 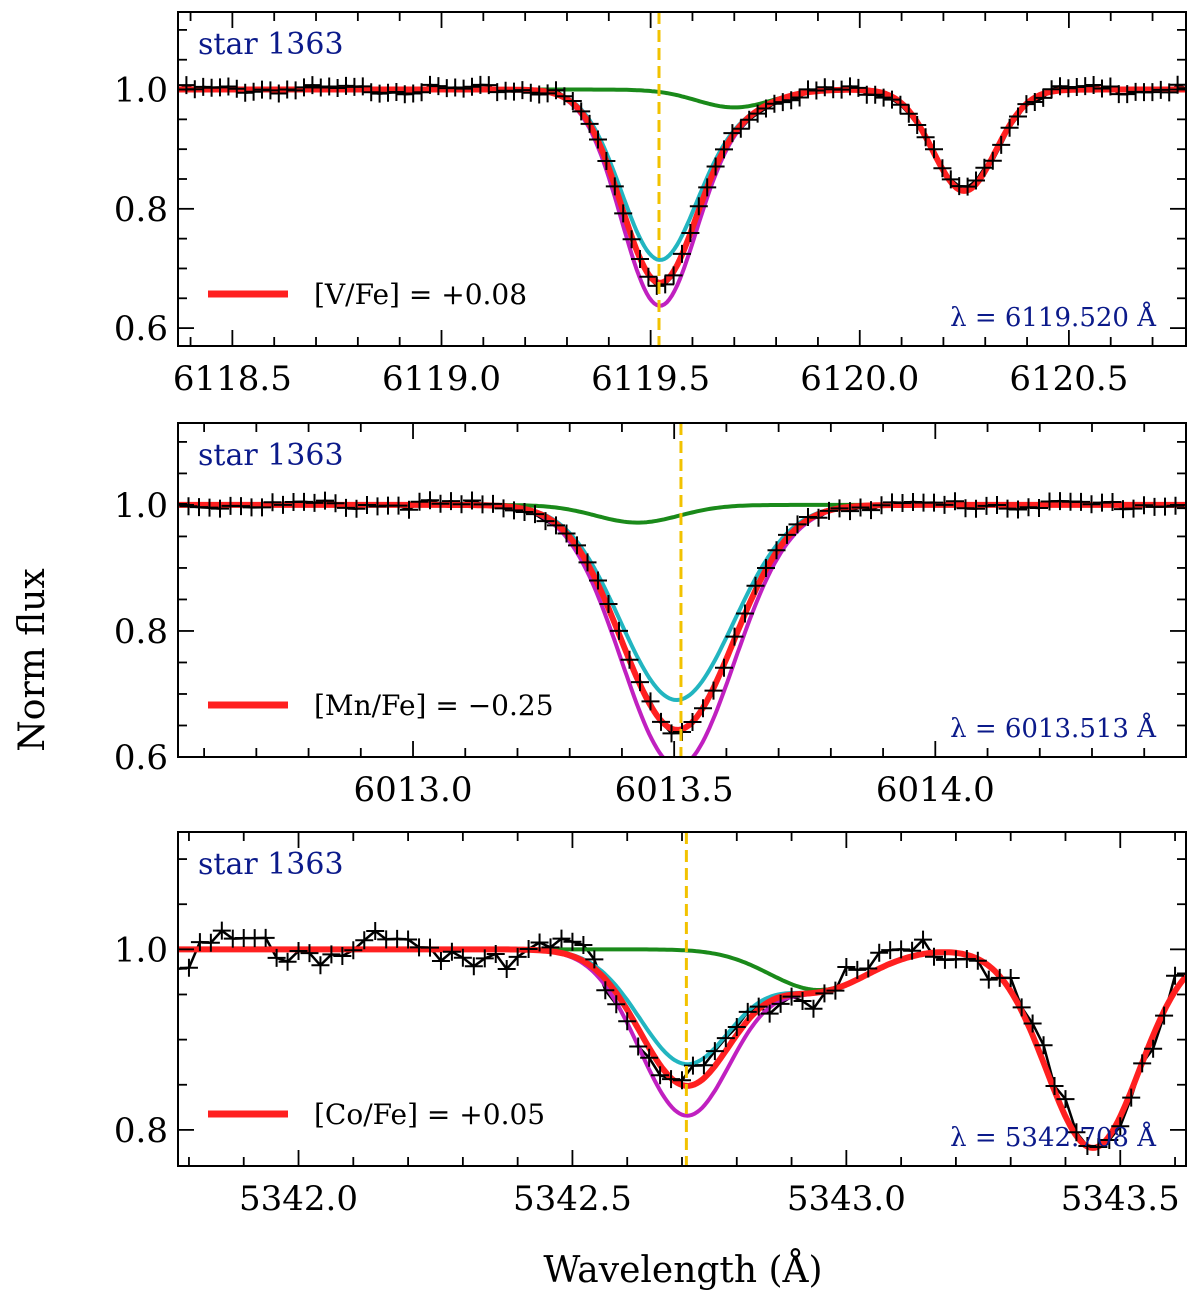 I want to click on x-tick-label: 6118.5, so click(x=232, y=379).